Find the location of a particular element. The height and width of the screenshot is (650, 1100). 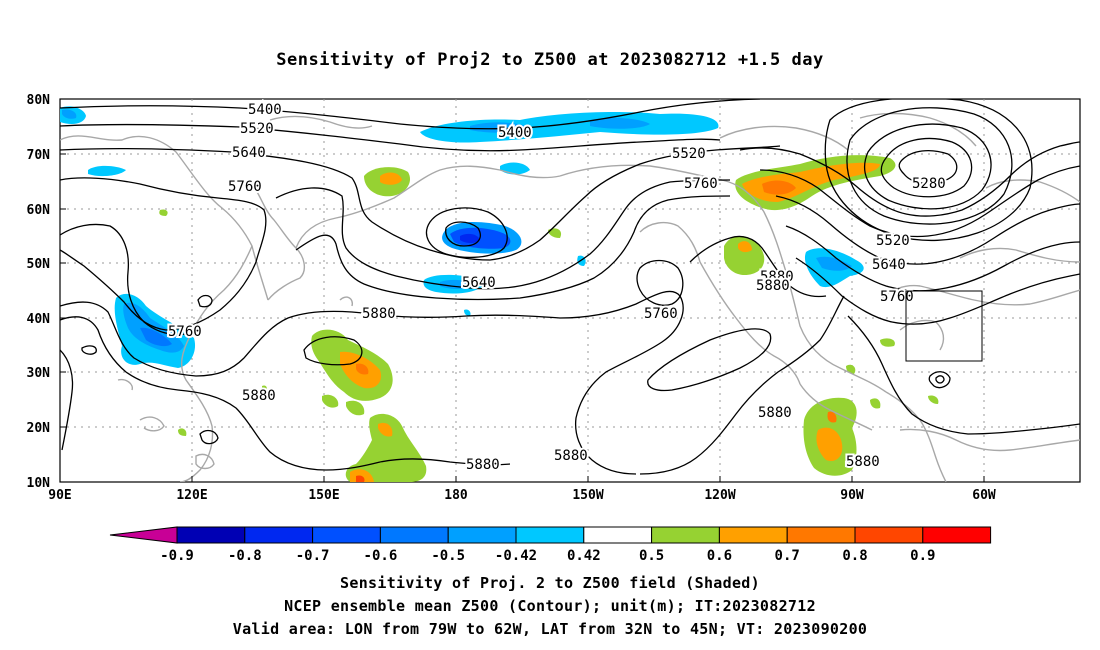

shade-pos-west-canada is located at coordinates (744, 255).